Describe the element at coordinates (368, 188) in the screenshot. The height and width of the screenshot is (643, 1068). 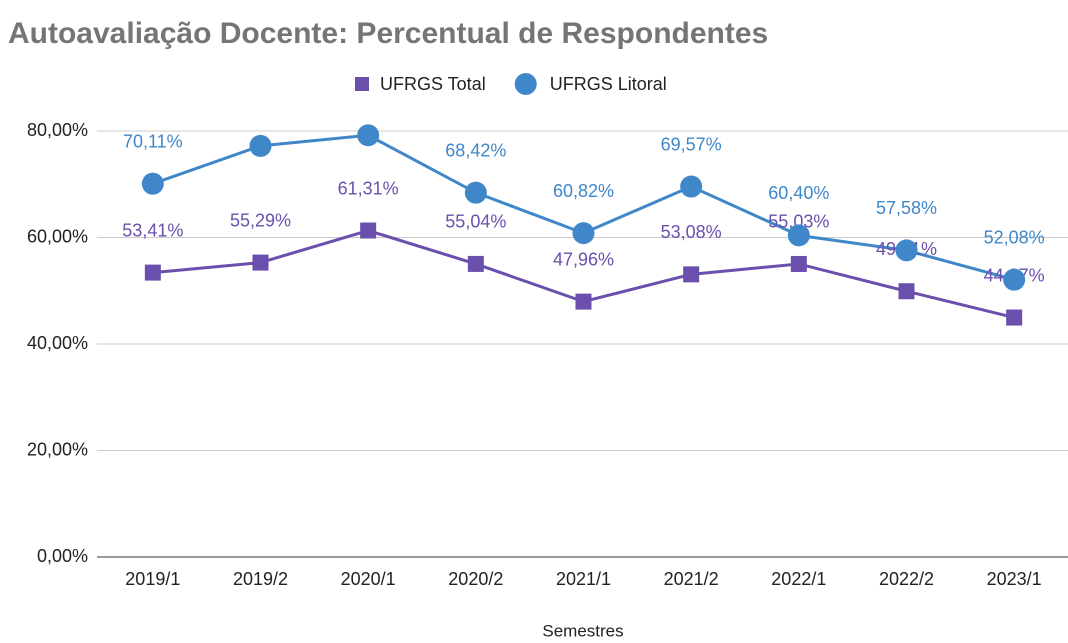
I see `data-label: 61,31%` at that location.